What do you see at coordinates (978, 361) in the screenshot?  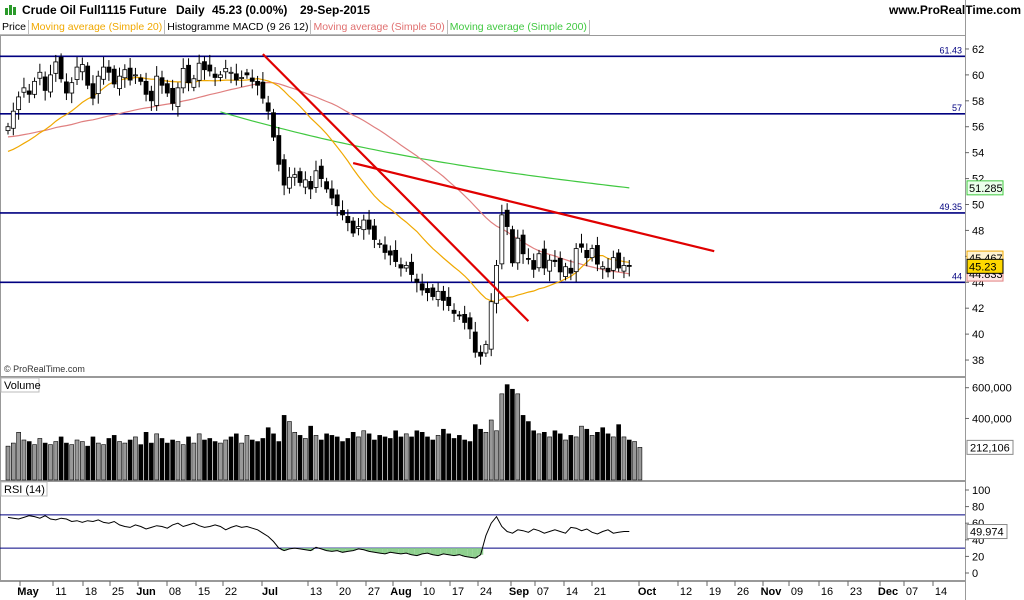 I see `price-tick-label: 38` at bounding box center [978, 361].